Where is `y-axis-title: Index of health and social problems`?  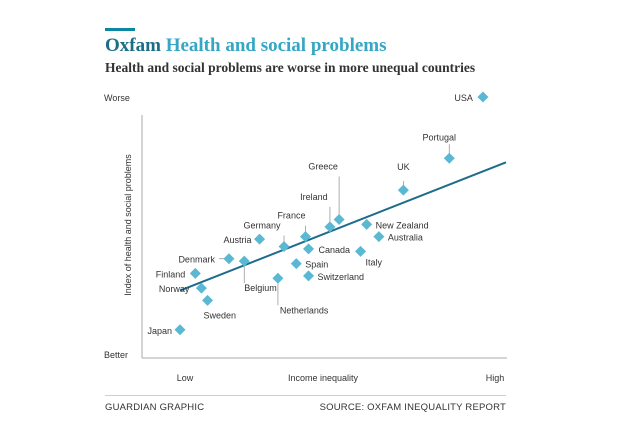 y-axis-title: Index of health and social problems is located at coordinates (128, 225).